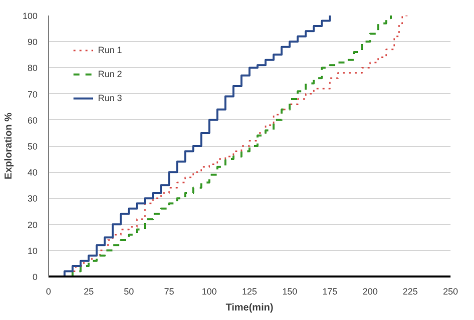 Image resolution: width=474 pixels, height=320 pixels. Describe the element at coordinates (32, 173) in the screenshot. I see `y-tick-label: 40` at that location.